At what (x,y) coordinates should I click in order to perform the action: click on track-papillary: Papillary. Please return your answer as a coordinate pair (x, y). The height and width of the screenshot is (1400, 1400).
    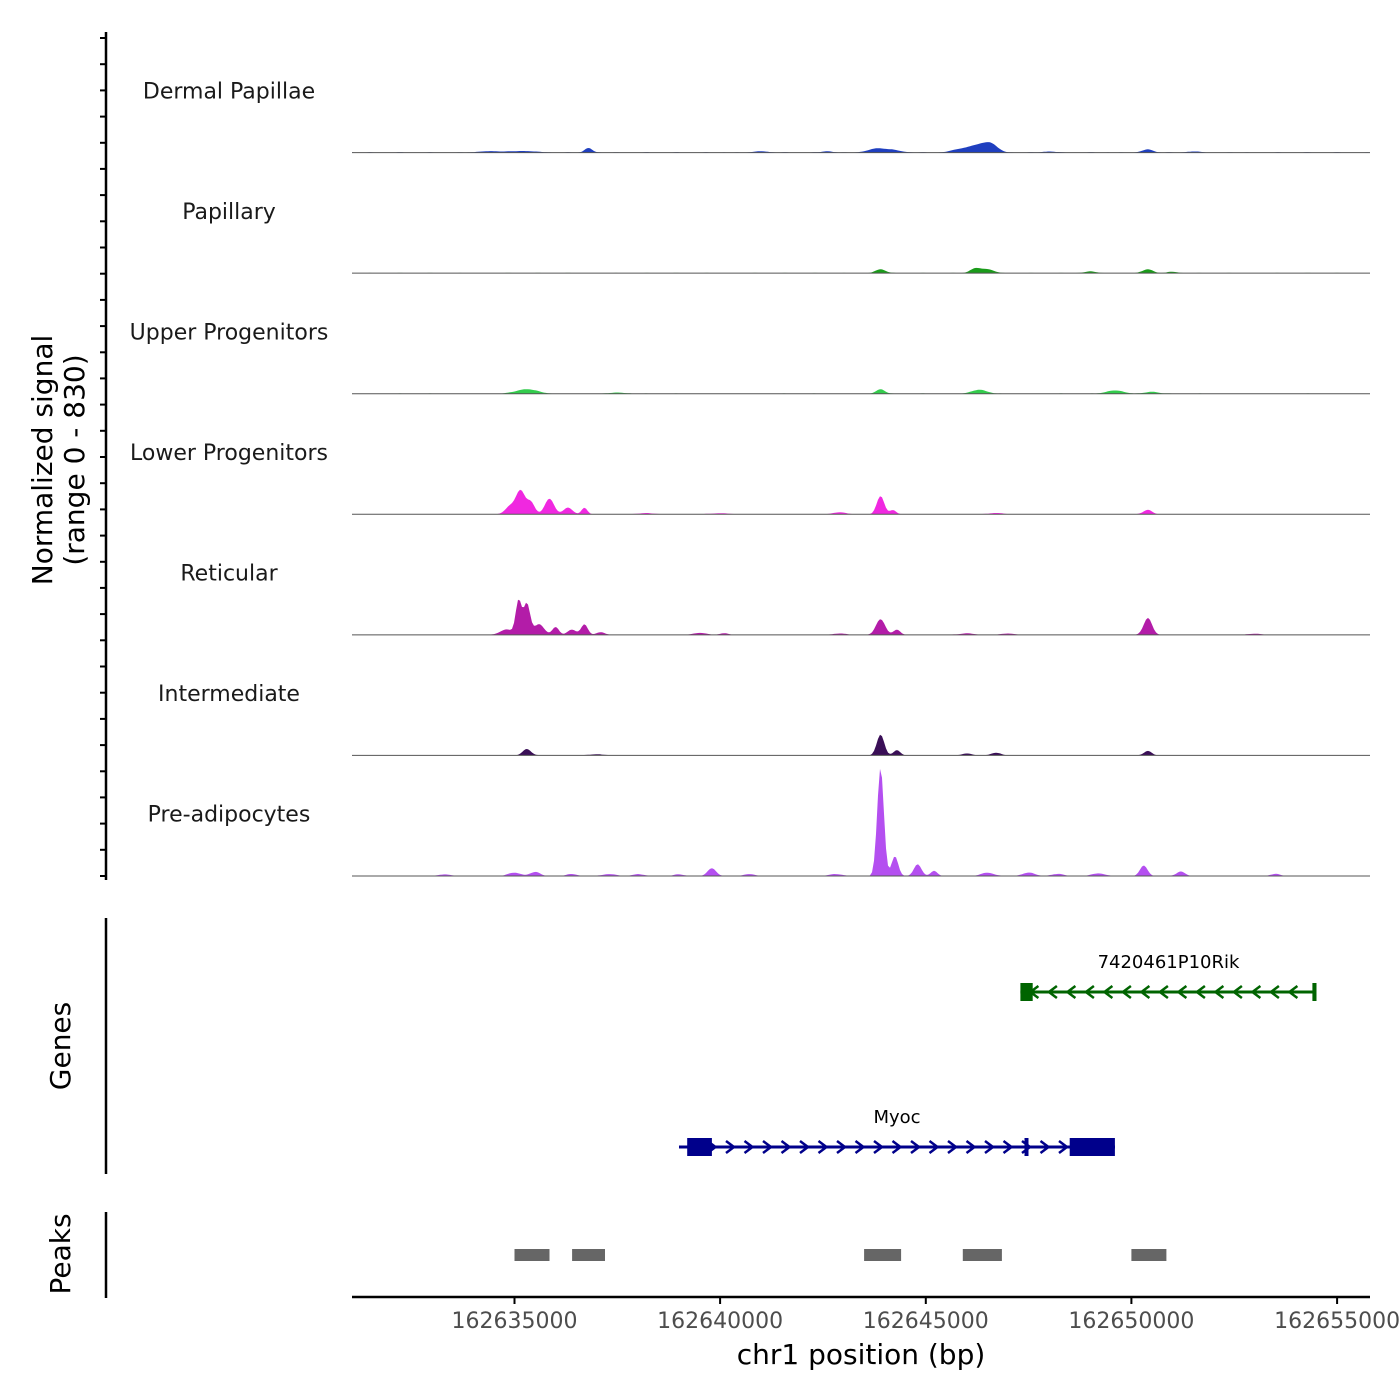
    Looking at the image, I should click on (776, 237).